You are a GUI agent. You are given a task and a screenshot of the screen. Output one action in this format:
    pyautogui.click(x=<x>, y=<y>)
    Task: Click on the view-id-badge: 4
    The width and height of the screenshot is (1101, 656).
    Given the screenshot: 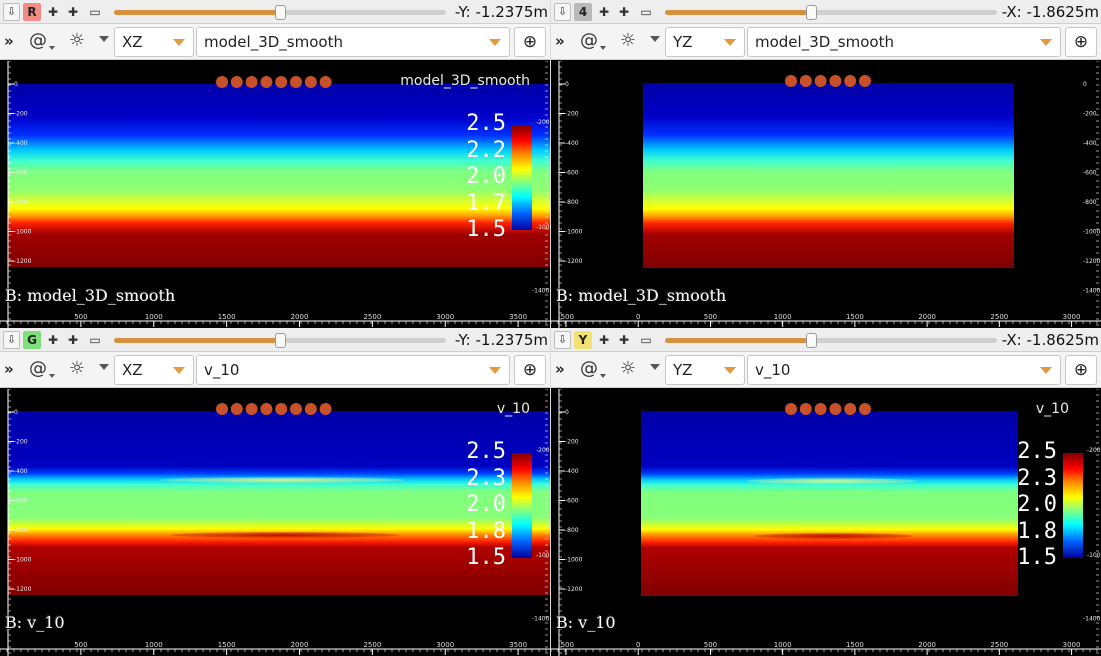 What is the action you would take?
    pyautogui.click(x=583, y=12)
    